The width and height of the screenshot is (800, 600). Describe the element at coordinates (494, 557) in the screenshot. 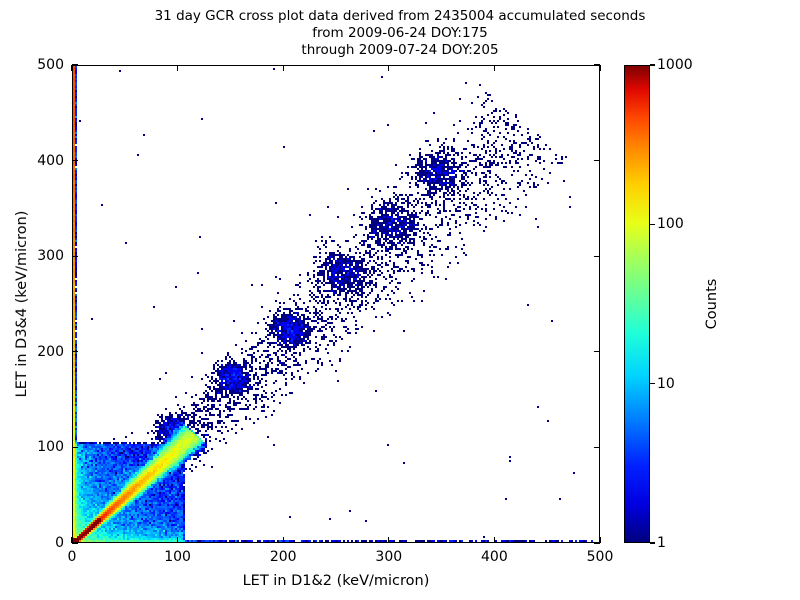

I see `x-tick-label: 400` at that location.